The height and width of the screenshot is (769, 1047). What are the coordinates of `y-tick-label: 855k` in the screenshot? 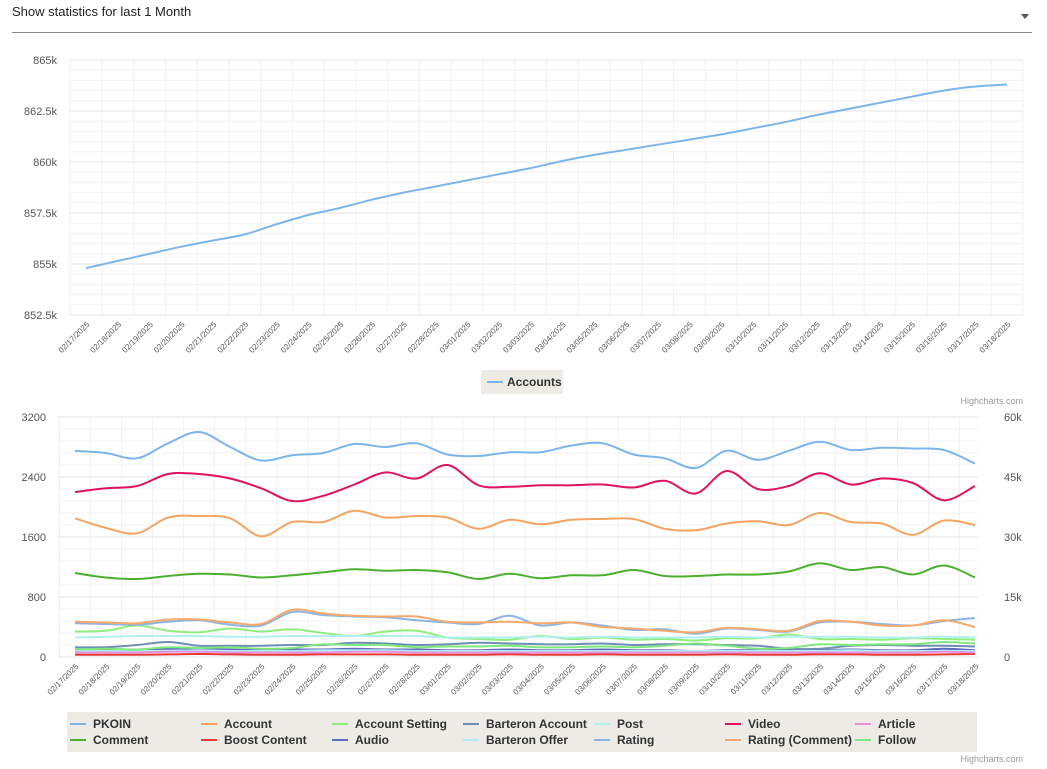 It's located at (45, 265).